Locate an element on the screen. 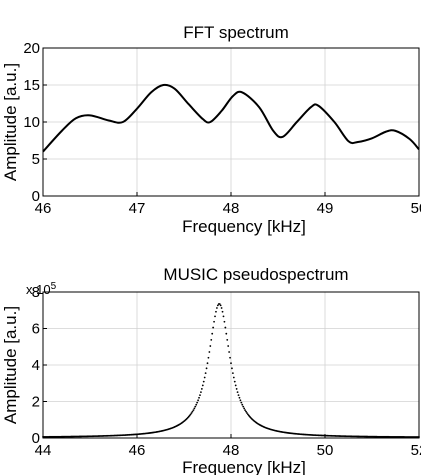  music-x-axis-label: Frequency [kHz] is located at coordinates (244, 466).